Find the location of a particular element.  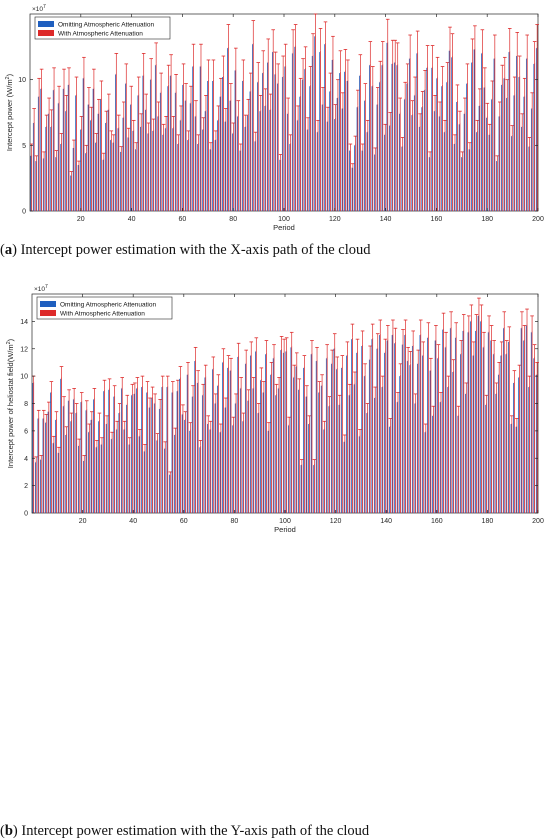

caption-b-letter: b is located at coordinates (8, 831).